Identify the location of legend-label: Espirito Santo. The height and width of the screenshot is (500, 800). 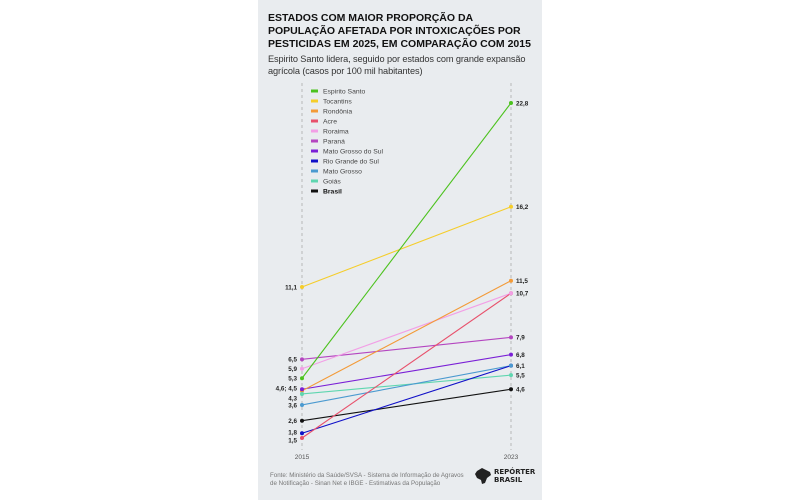
(344, 91).